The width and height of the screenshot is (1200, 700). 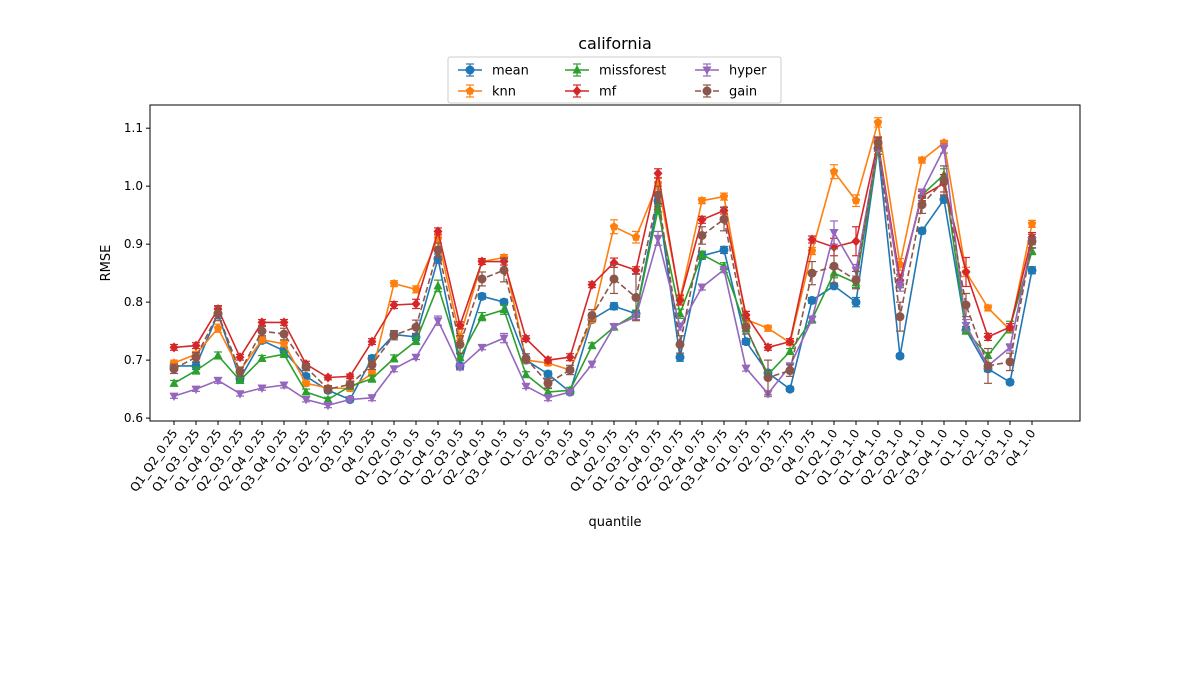 What do you see at coordinates (133, 418) in the screenshot?
I see `y-tick-label: 0.6` at bounding box center [133, 418].